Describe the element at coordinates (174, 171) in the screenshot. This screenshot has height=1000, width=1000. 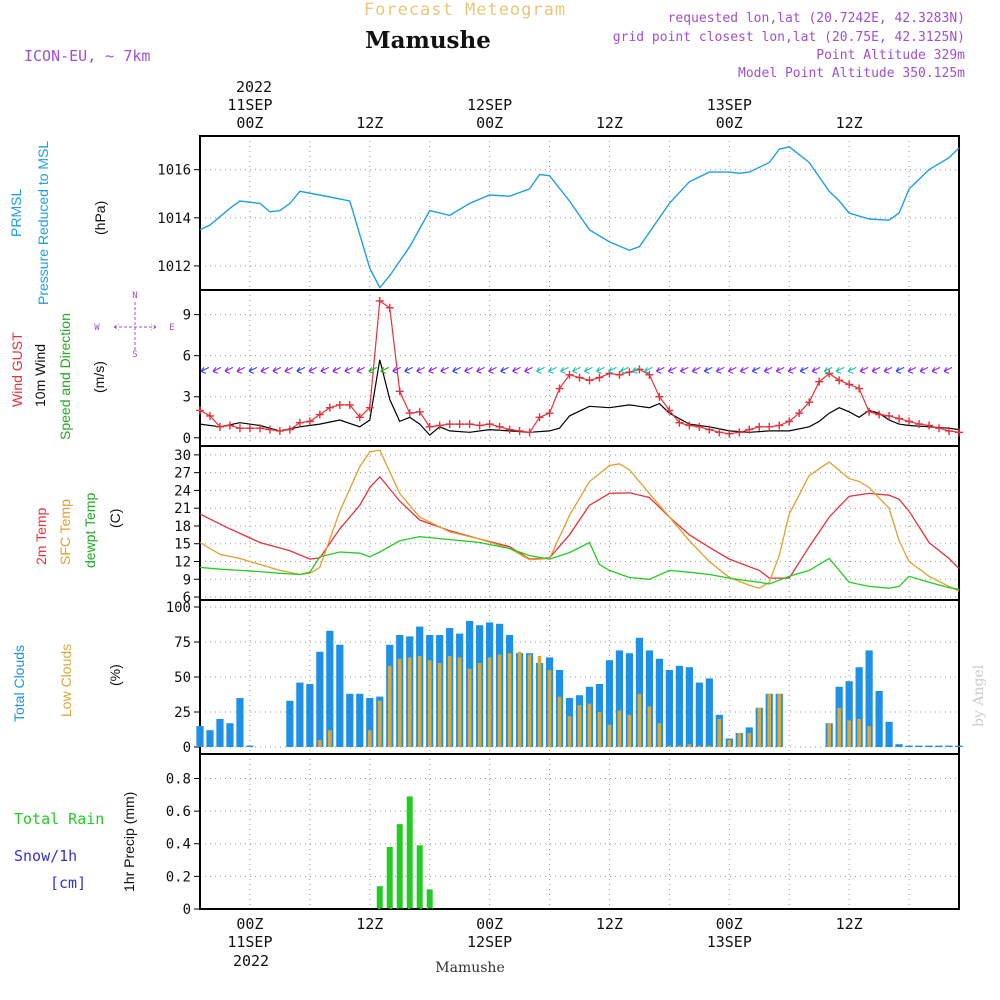
I see `y-tick-label: 1016` at that location.